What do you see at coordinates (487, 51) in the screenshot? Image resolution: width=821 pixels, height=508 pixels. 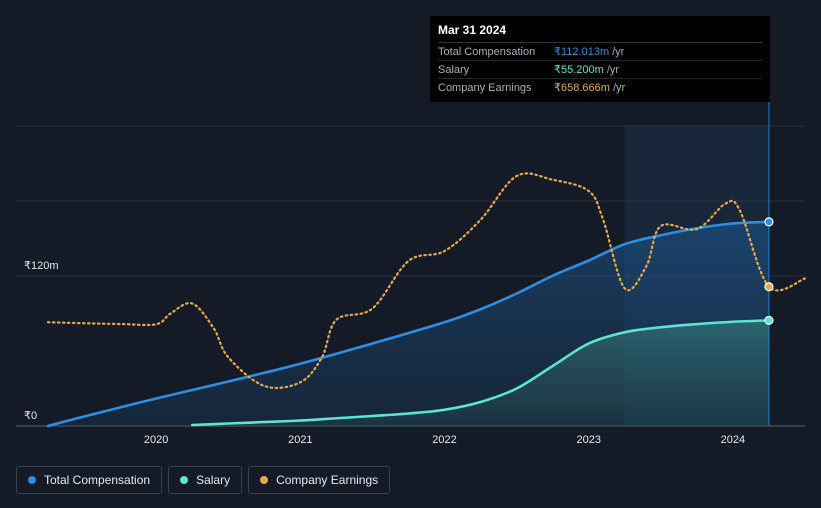 I see `tooltip-row-label: Total Compensation` at bounding box center [487, 51].